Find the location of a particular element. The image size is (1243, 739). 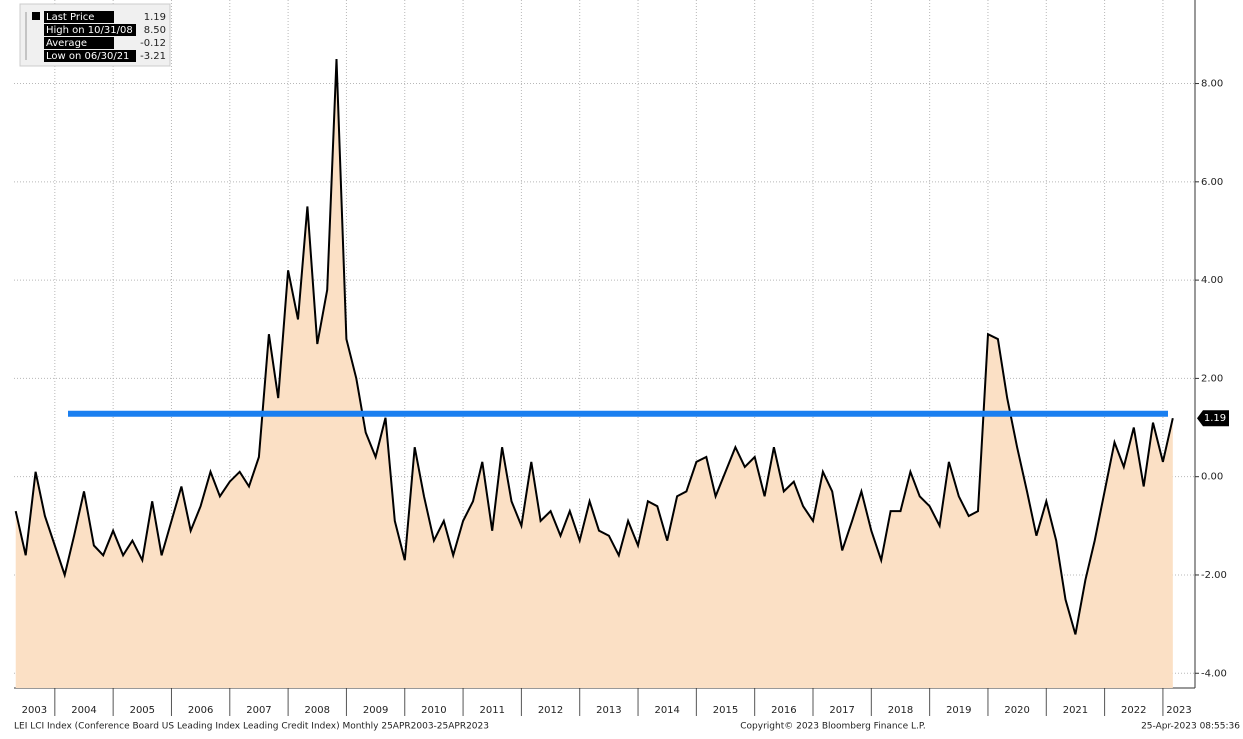

y-tick-label: 0.00 is located at coordinates (1212, 477).